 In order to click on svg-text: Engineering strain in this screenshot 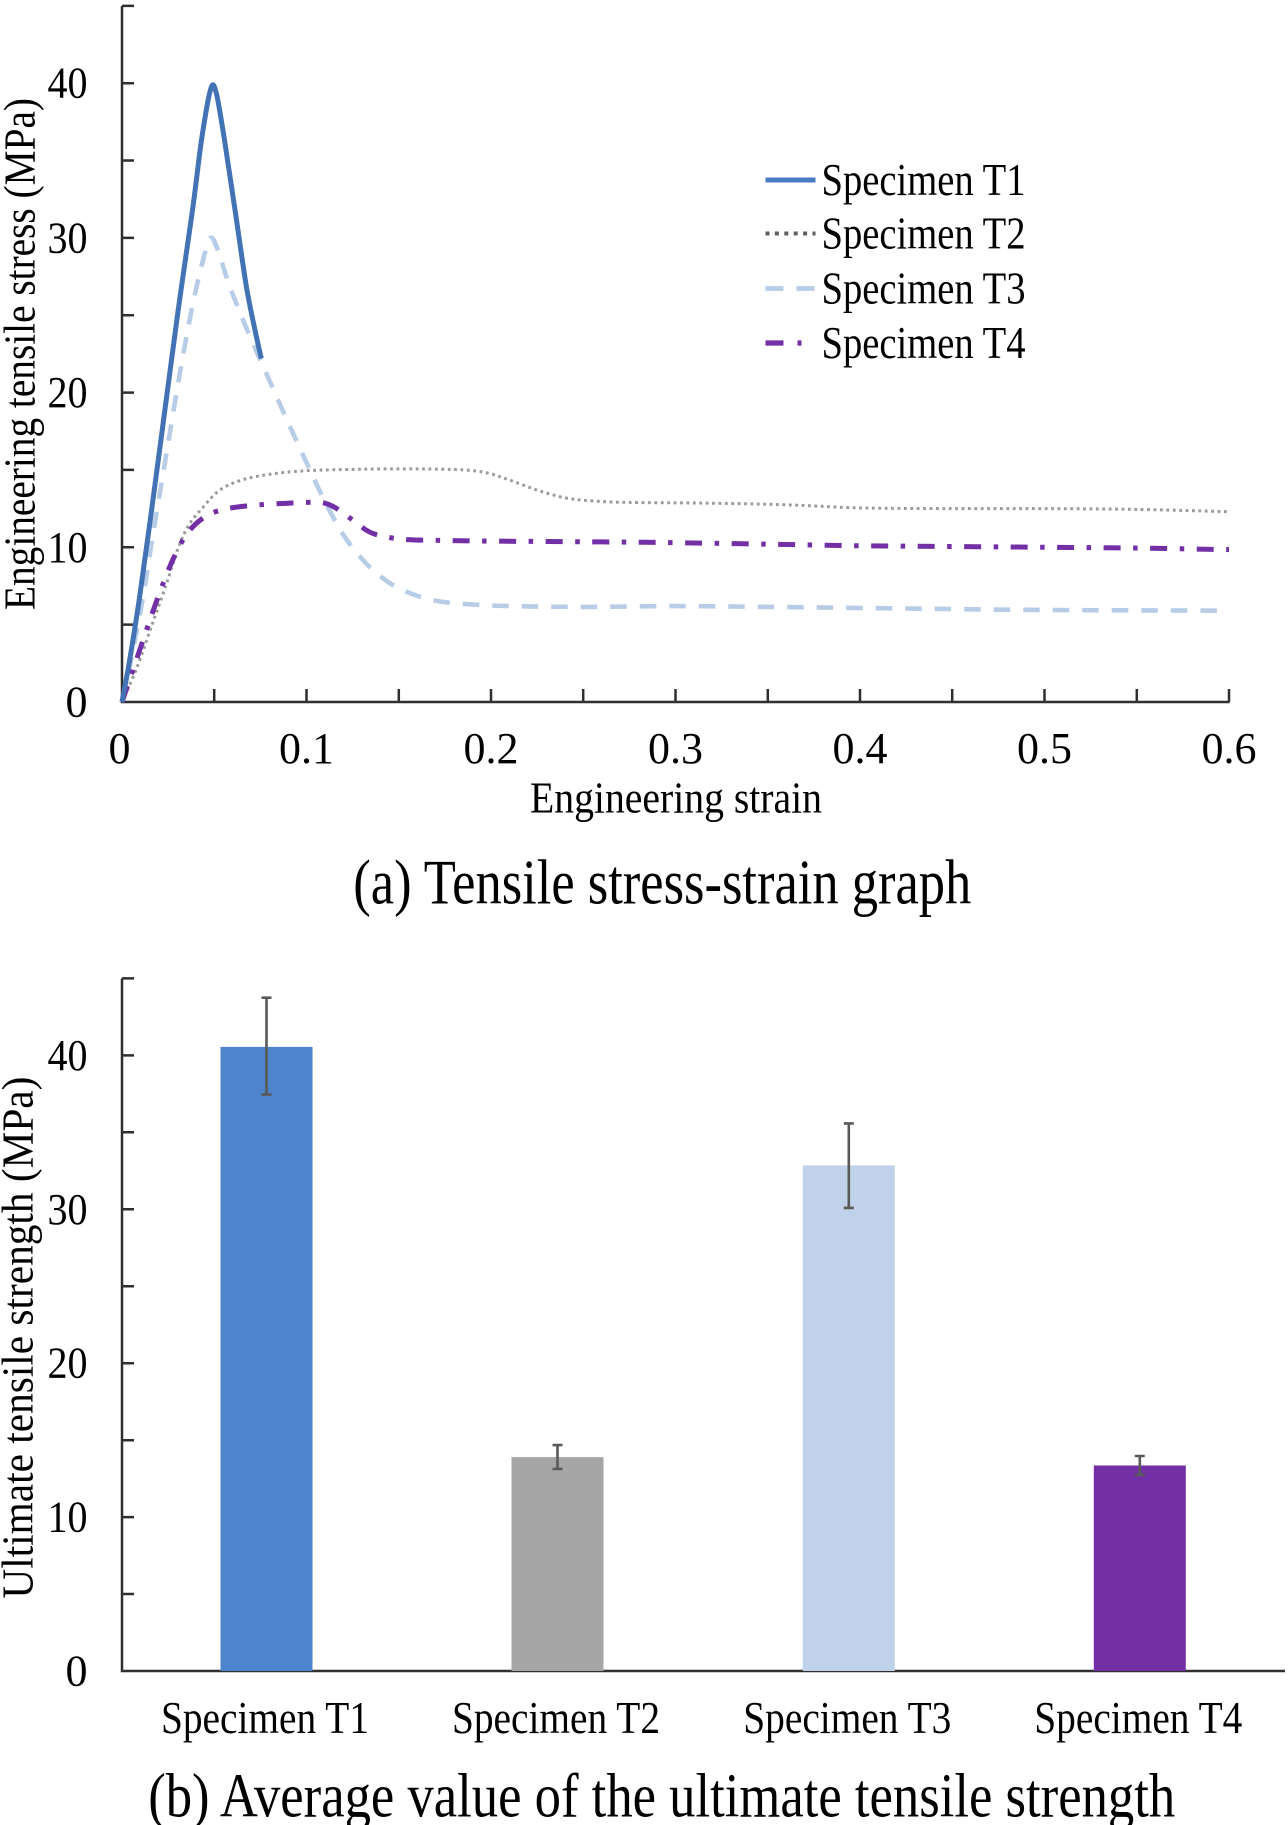, I will do `click(676, 798)`.